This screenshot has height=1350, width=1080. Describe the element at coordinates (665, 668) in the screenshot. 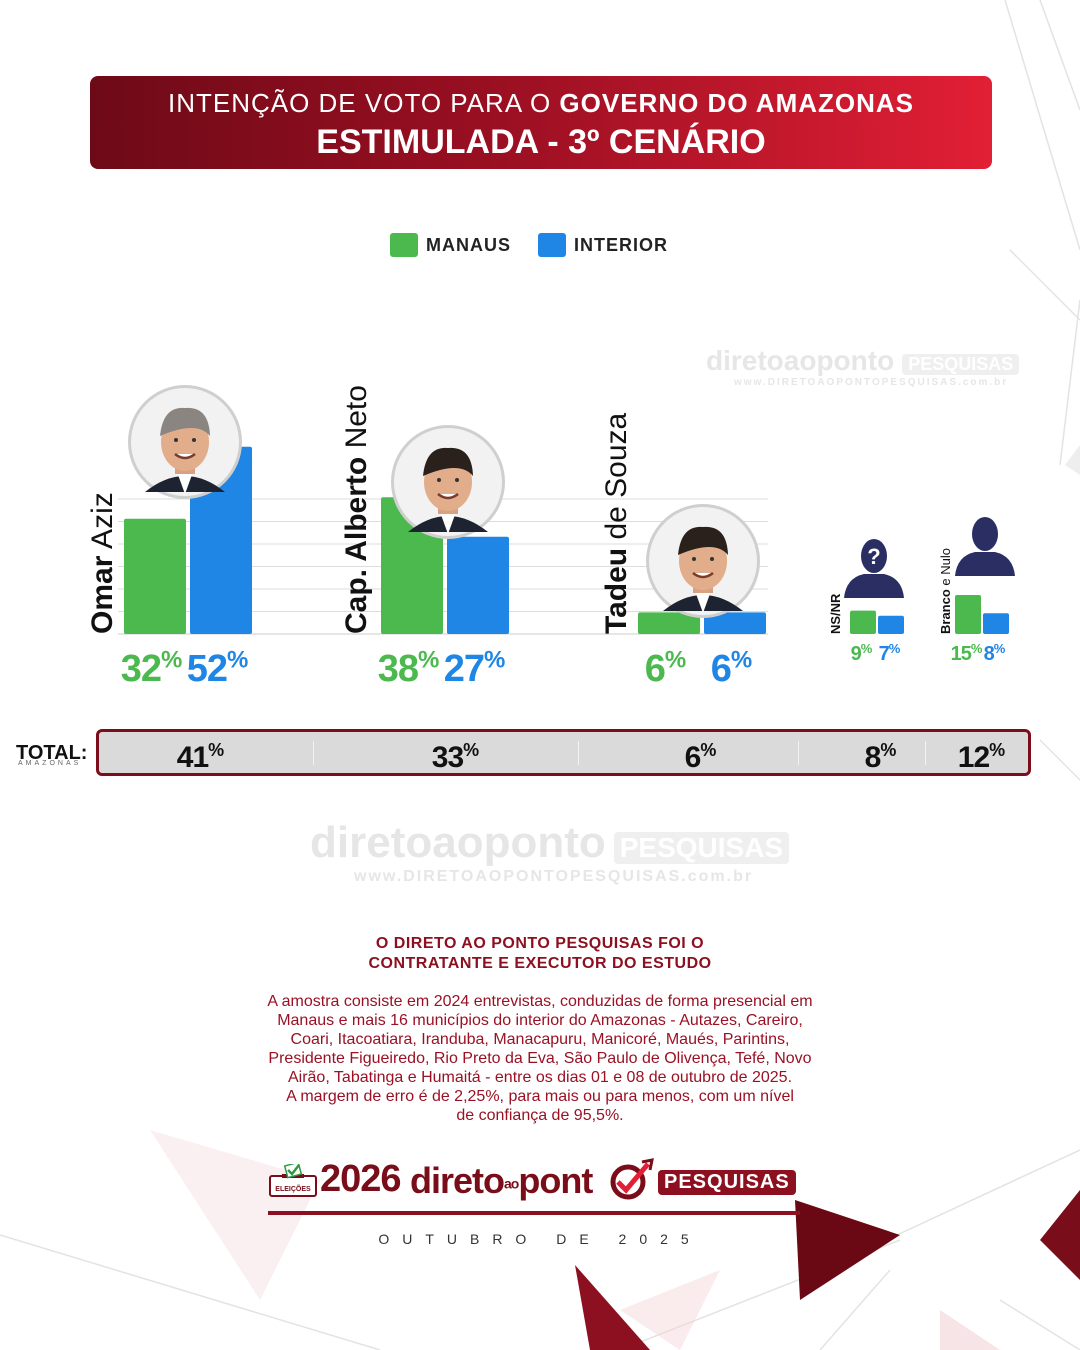

I see `value-label-manaus-2: 6%` at that location.